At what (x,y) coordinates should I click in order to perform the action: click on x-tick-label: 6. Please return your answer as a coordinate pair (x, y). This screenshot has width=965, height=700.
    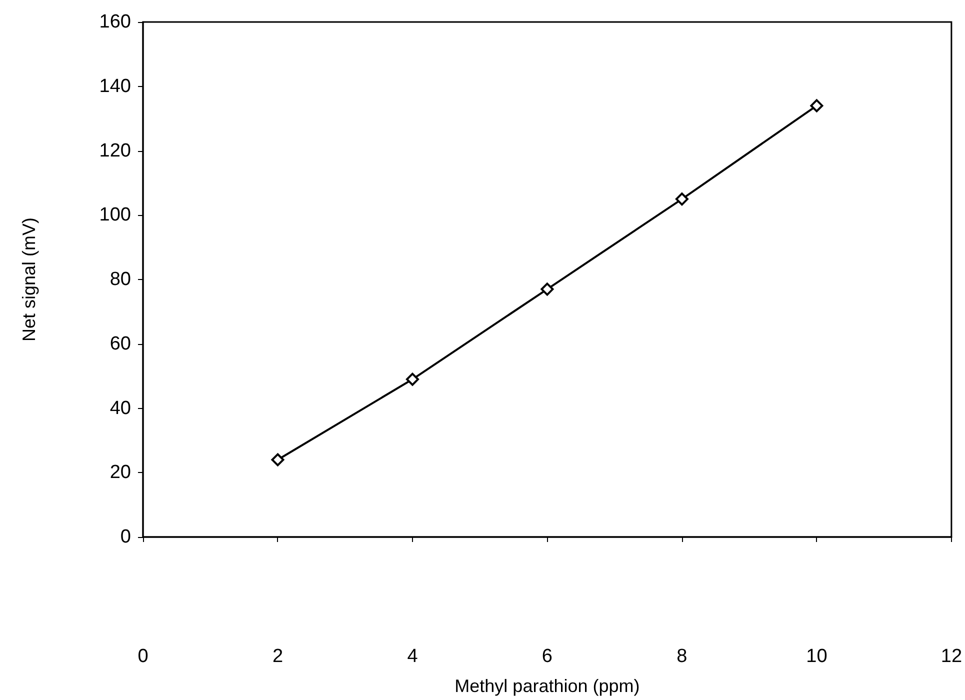
    Looking at the image, I should click on (547, 656).